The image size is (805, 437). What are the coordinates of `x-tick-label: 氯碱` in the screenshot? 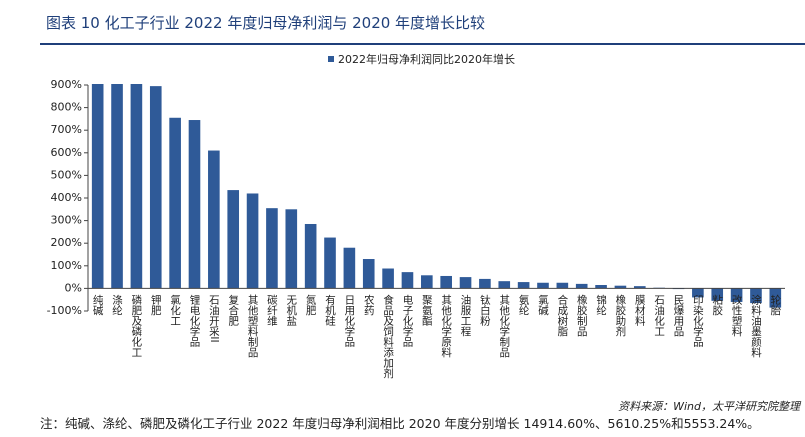 It's located at (543, 305).